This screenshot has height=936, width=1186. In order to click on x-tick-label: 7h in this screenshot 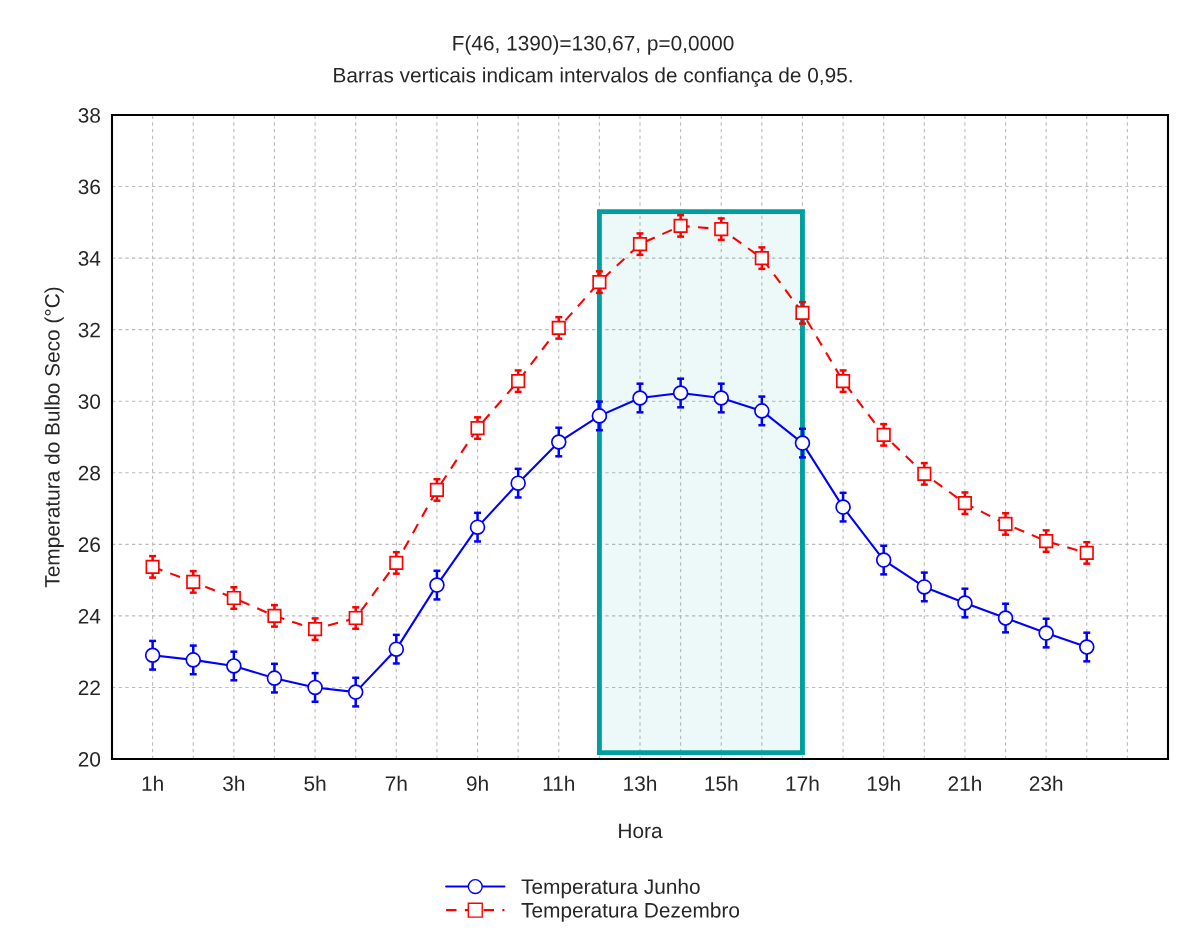, I will do `click(396, 783)`.